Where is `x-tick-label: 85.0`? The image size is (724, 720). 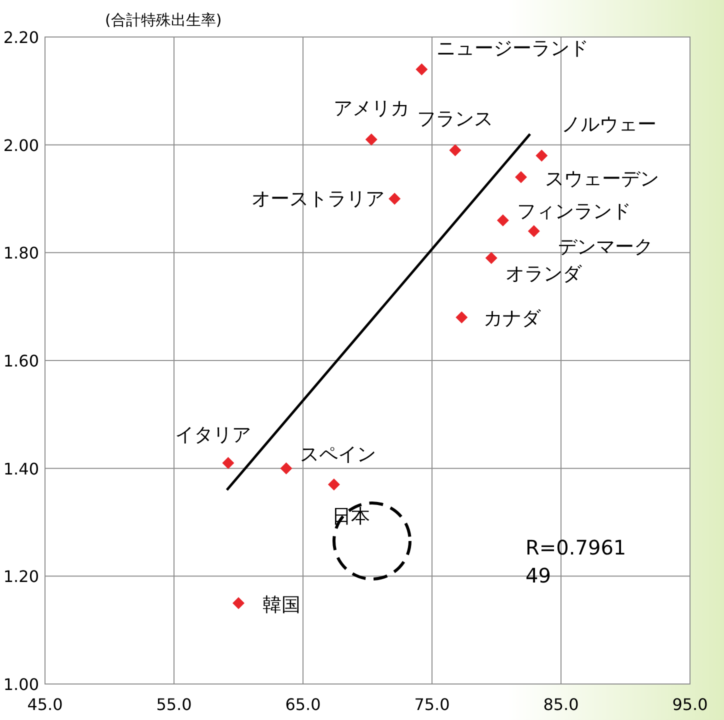
x-tick-label: 85.0 is located at coordinates (561, 704).